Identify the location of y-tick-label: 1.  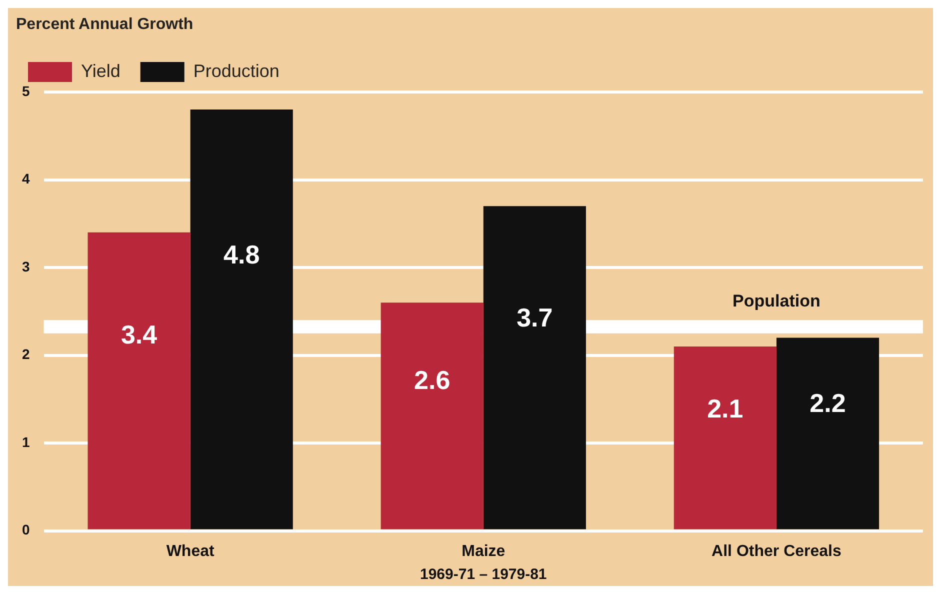
(26, 442).